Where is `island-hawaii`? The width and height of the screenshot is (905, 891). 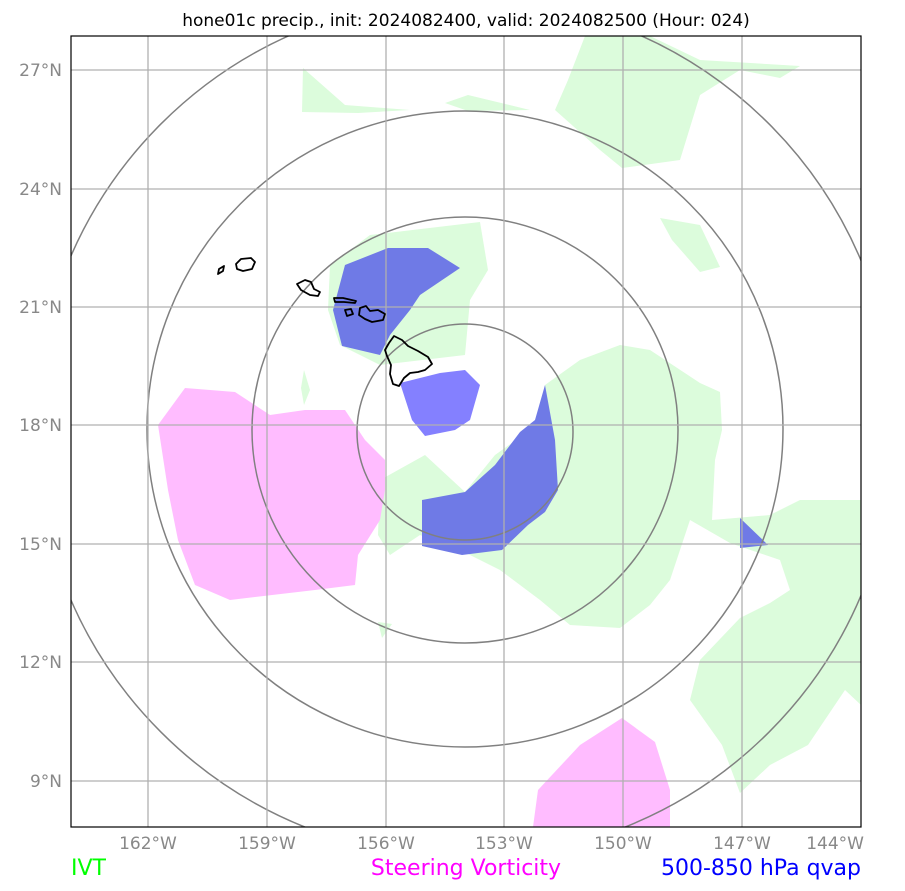
island-hawaii is located at coordinates (408, 361).